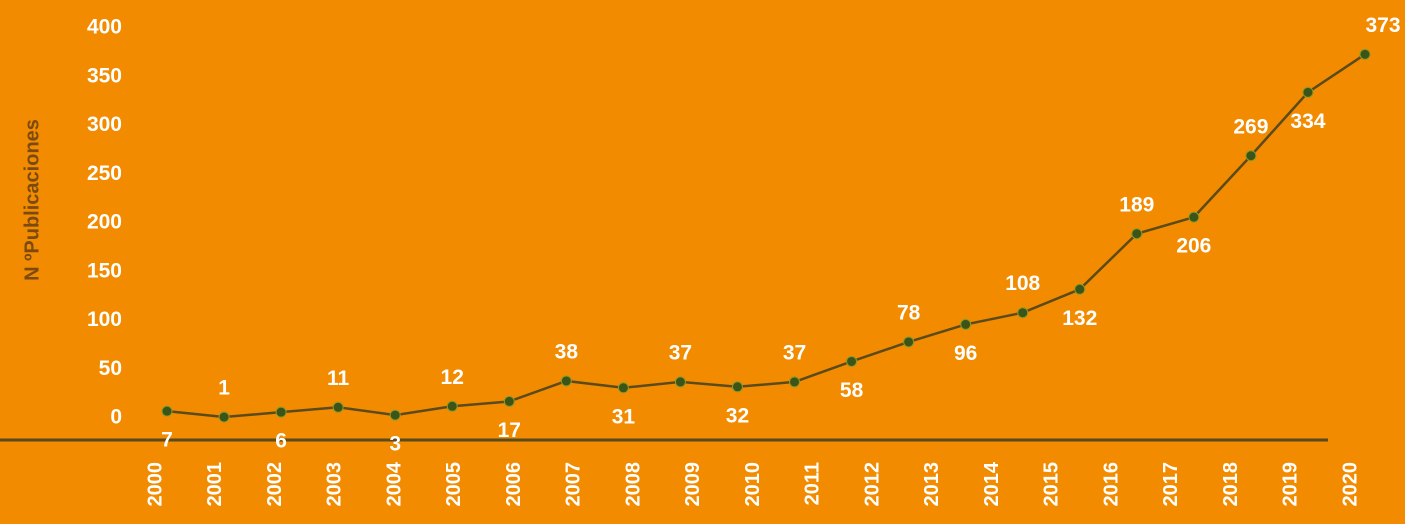 This screenshot has width=1405, height=524. I want to click on x-tick-label: 2013, so click(932, 484).